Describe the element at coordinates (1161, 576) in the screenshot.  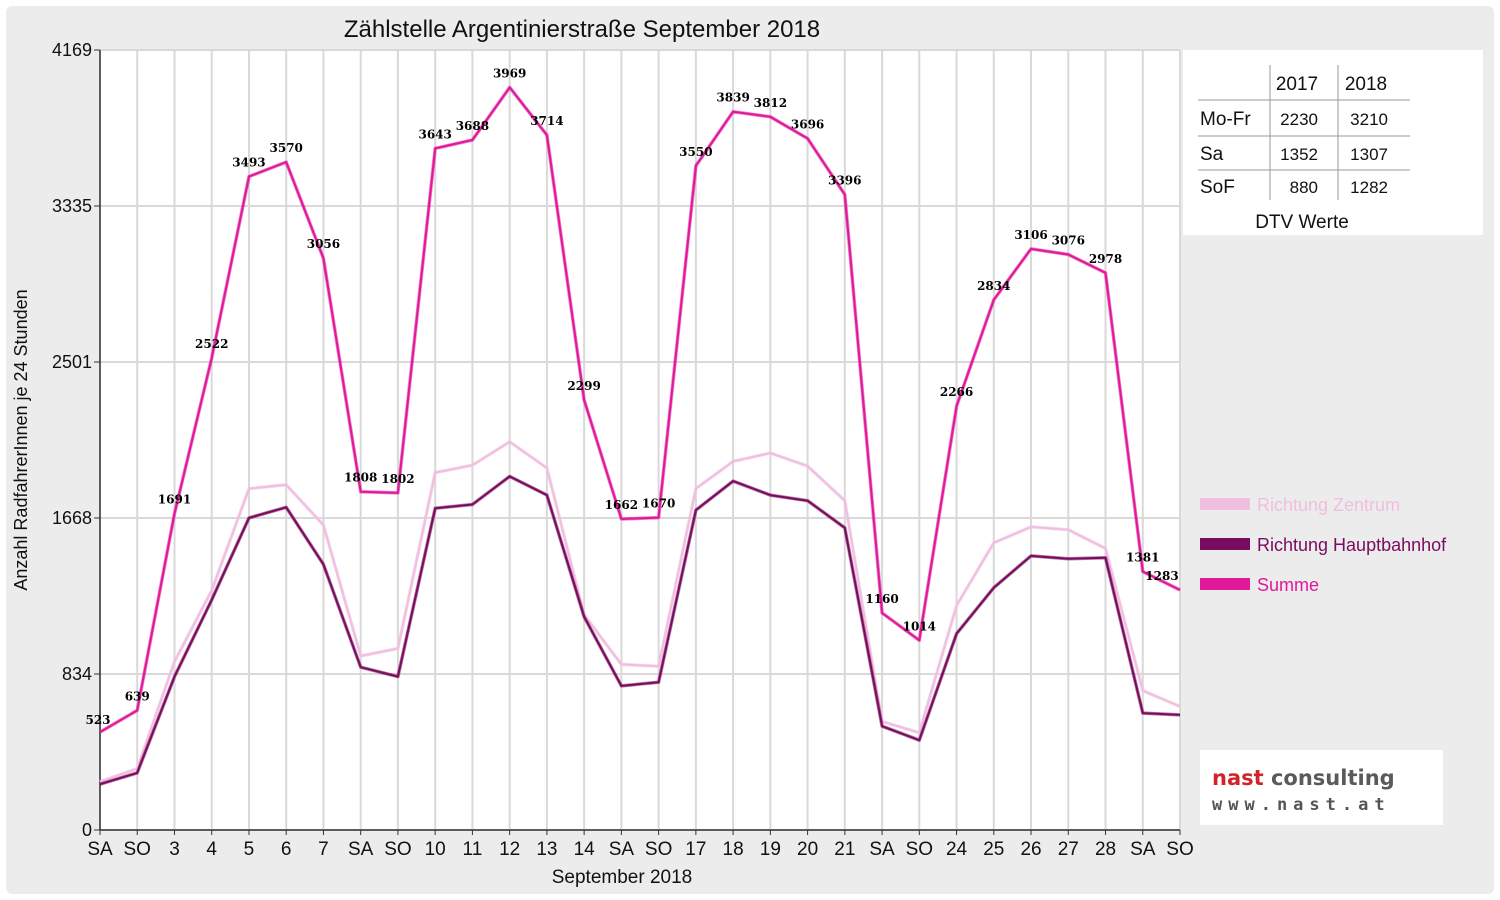
I see `data-label: 1283` at that location.